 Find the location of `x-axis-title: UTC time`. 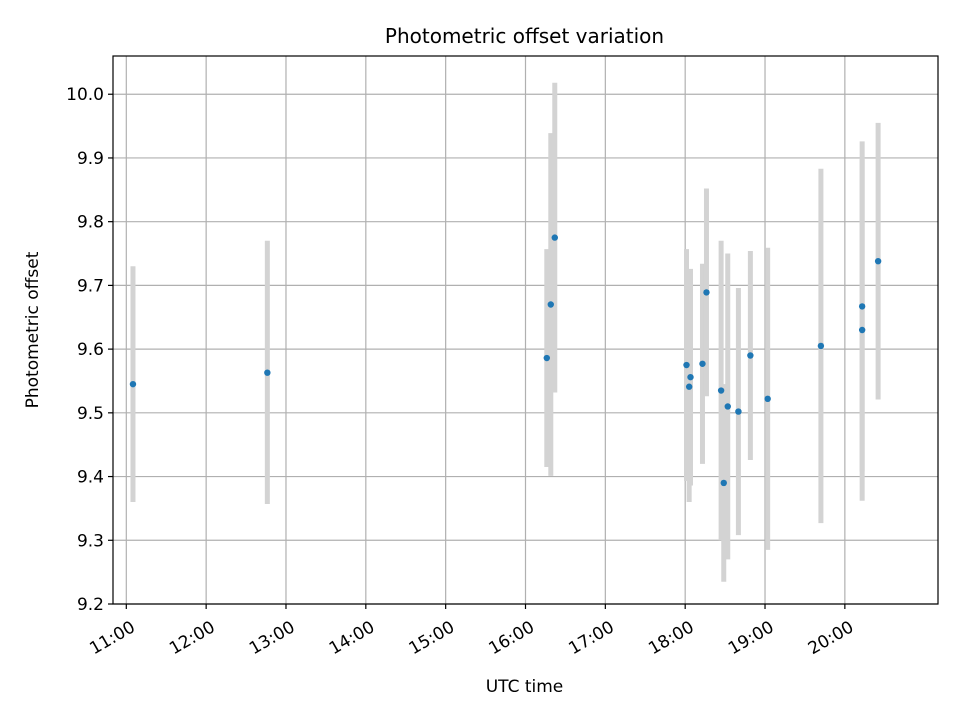

x-axis-title: UTC time is located at coordinates (525, 687).